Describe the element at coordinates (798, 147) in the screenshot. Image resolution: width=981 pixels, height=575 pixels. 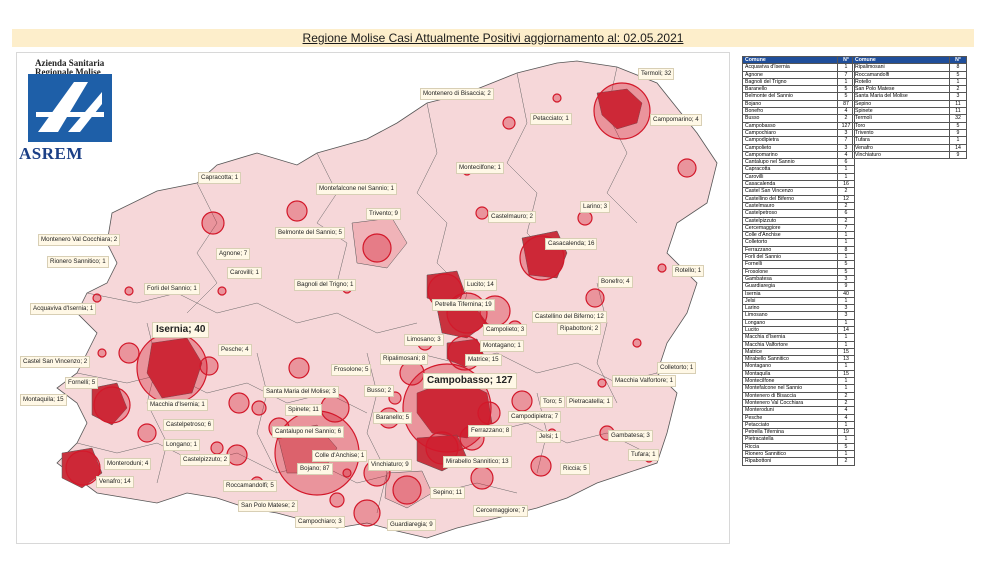
I see `table-row: Campolieto 3` at that location.